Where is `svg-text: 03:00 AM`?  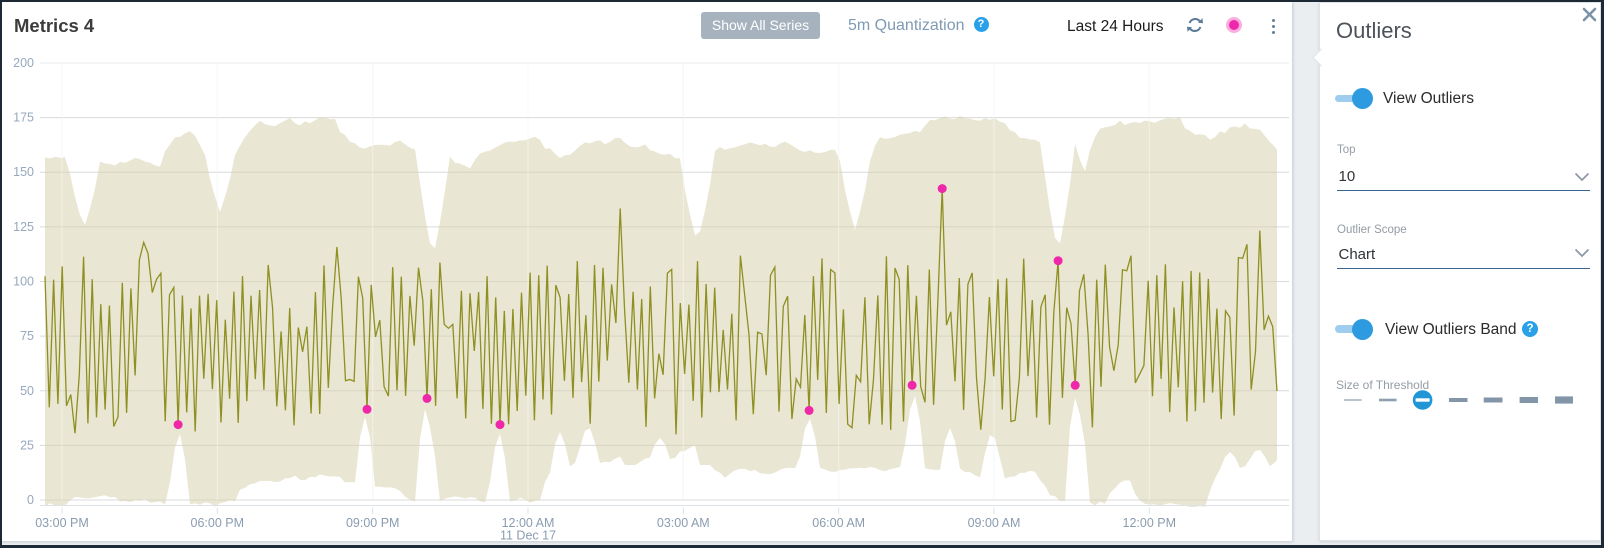
svg-text: 03:00 AM is located at coordinates (683, 523).